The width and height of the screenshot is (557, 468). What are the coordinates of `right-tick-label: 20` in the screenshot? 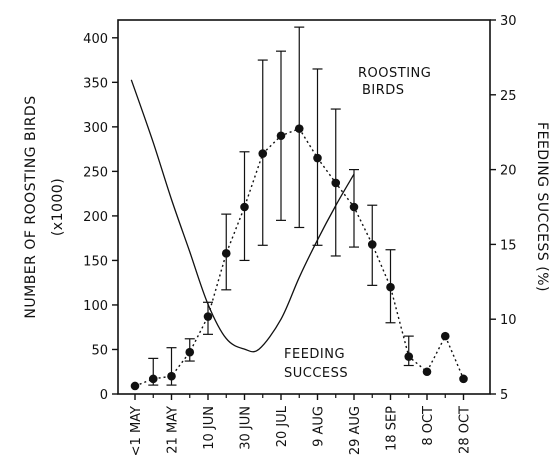 It's located at (508, 171).